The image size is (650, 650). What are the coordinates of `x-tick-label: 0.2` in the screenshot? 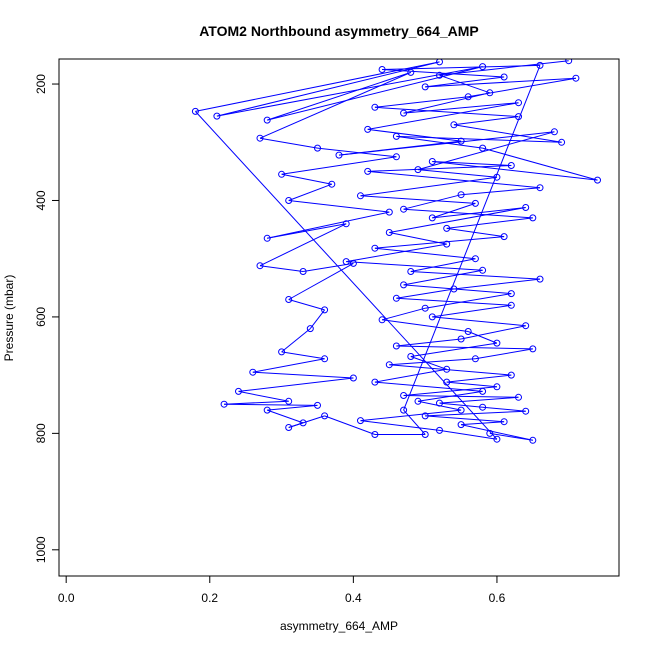 It's located at (209, 598).